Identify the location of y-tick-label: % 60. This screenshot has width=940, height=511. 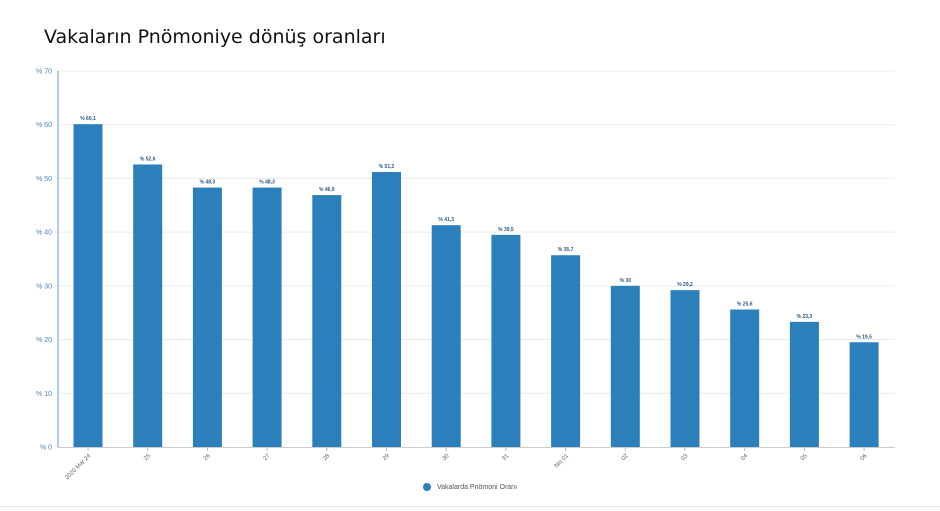
(44, 125).